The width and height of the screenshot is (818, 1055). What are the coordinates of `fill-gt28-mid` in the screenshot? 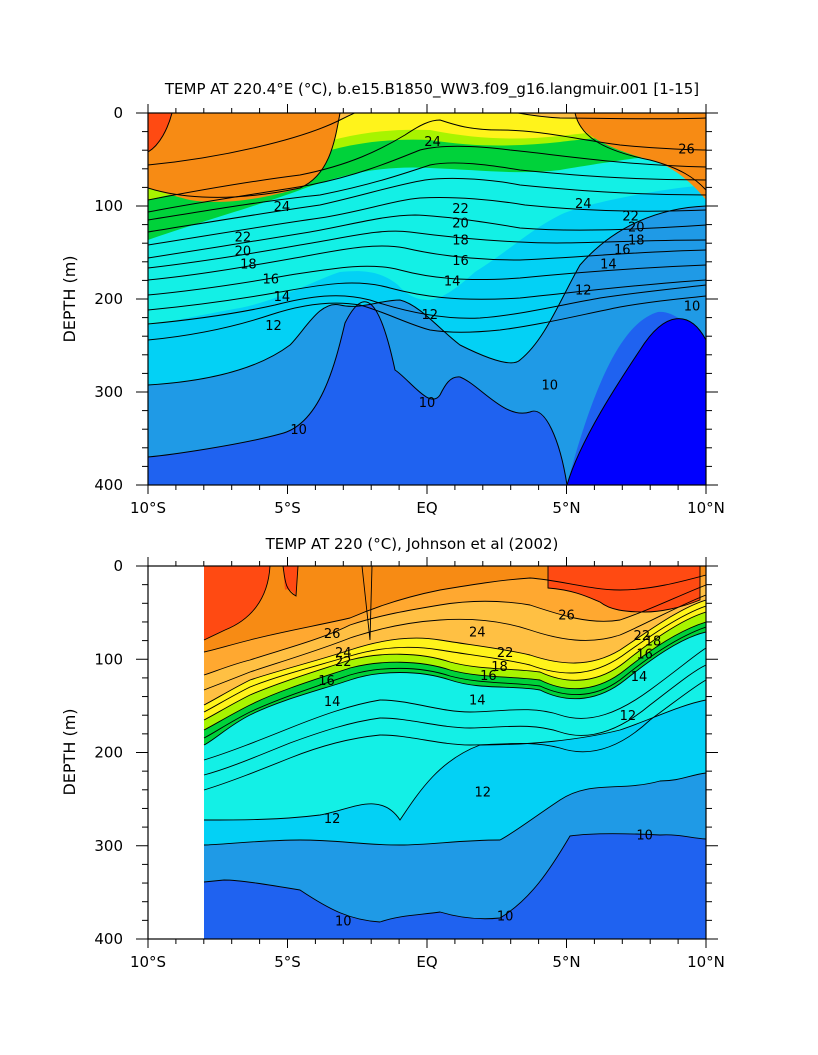 It's located at (290, 581).